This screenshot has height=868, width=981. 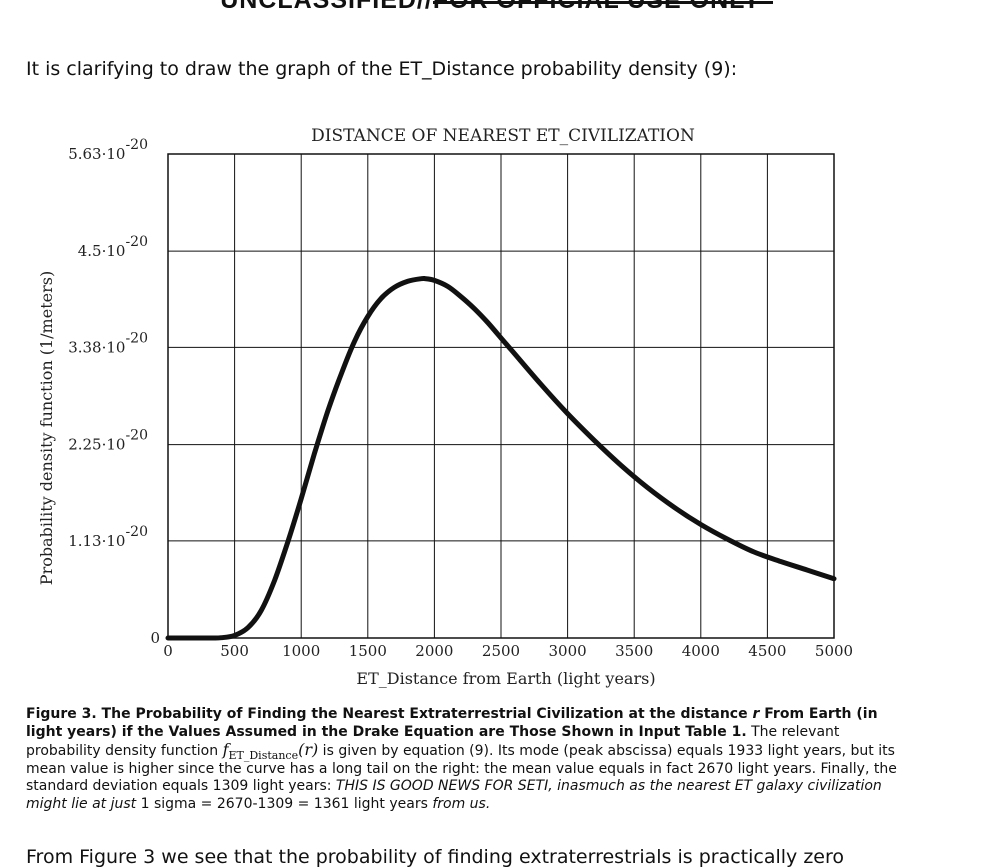 I want to click on chart-title: DISTANCE OF NEAREST ET_CIVILIZATION, so click(x=503, y=136).